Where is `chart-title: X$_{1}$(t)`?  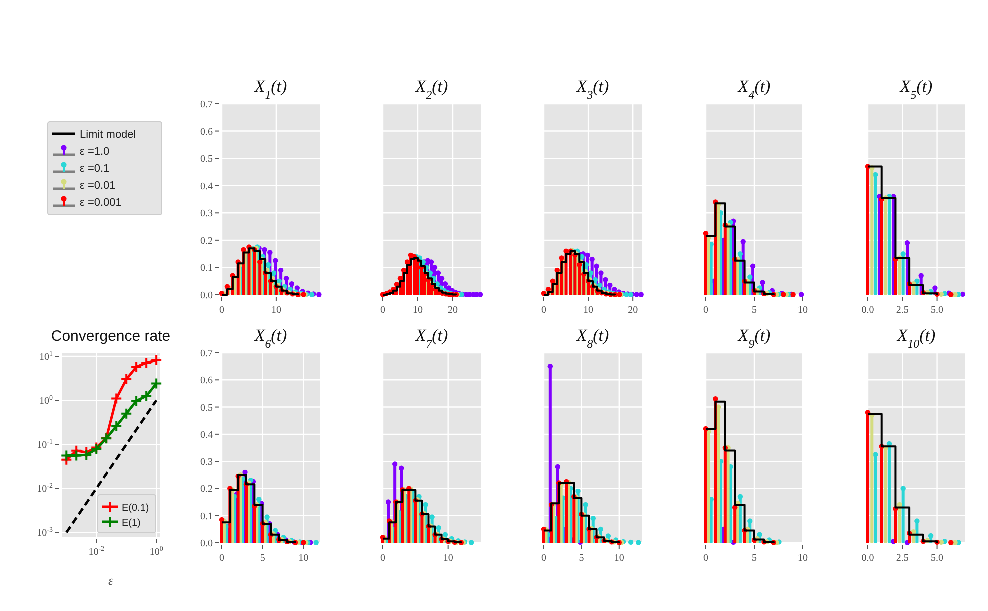
chart-title: X$_{1}$(t) is located at coordinates (271, 89).